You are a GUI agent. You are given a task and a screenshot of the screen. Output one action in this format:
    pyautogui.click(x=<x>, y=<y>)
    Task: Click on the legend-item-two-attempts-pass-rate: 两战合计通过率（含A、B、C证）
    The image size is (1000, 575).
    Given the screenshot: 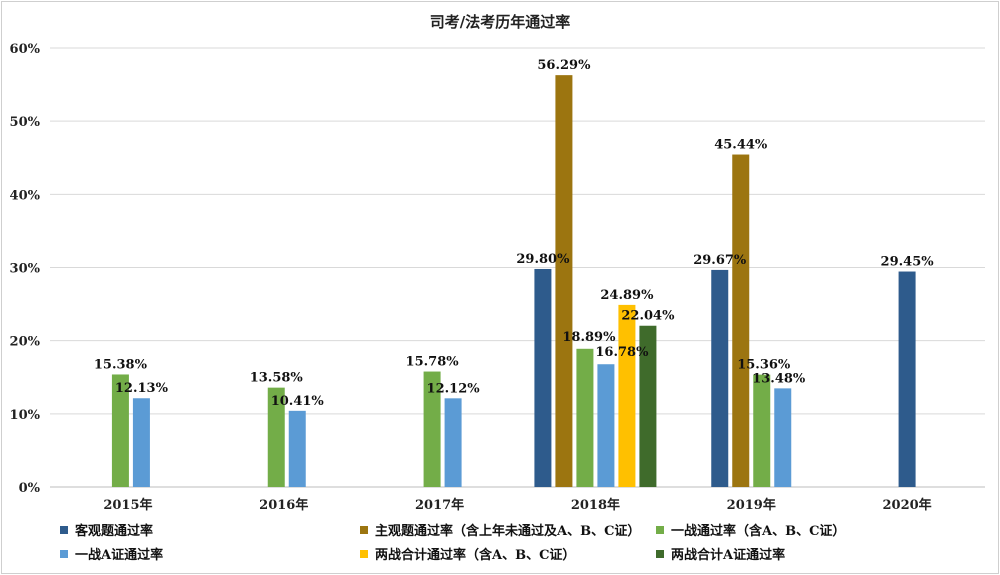 What is the action you would take?
    pyautogui.click(x=467, y=553)
    